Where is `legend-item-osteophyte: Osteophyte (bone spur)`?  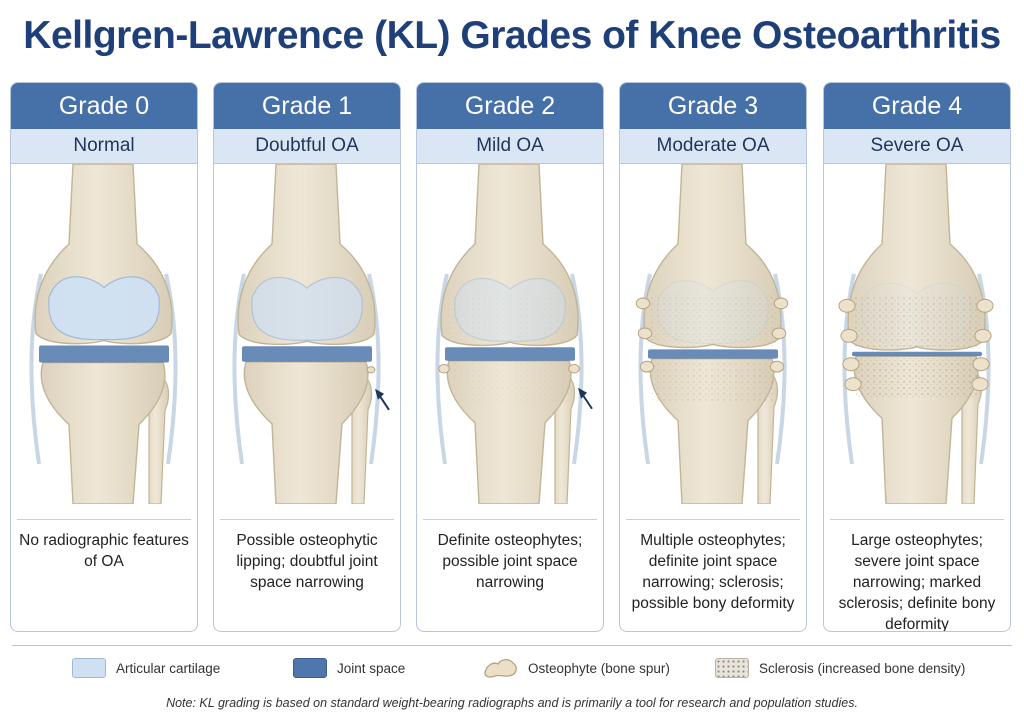
legend-item-osteophyte: Osteophyte (bone spur) is located at coordinates (576, 668).